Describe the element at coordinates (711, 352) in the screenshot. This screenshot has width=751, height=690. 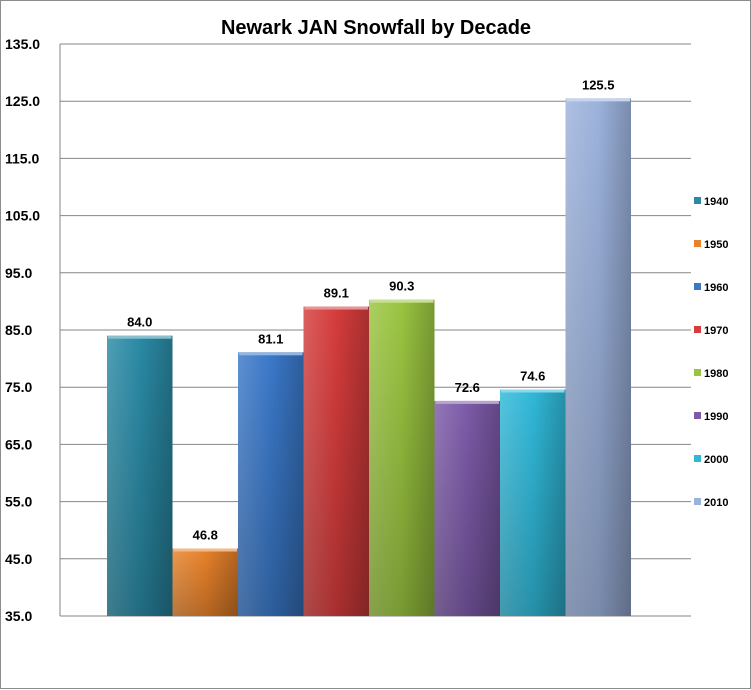
I see `legend: 1940 1950 1960 1970 1980 1990 2000 2010` at that location.